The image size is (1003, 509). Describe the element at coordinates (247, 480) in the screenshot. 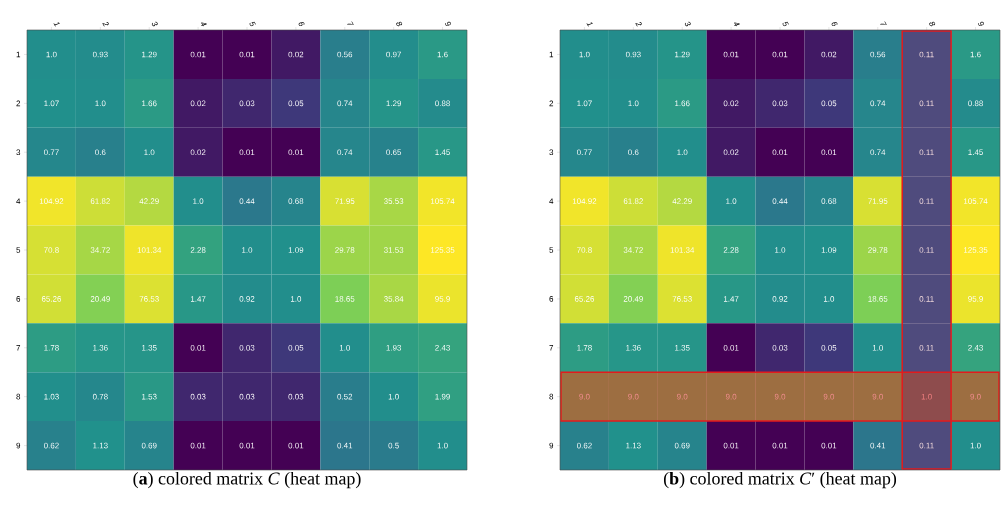

I see `text: (a) colored matrix C (heat map)` at that location.